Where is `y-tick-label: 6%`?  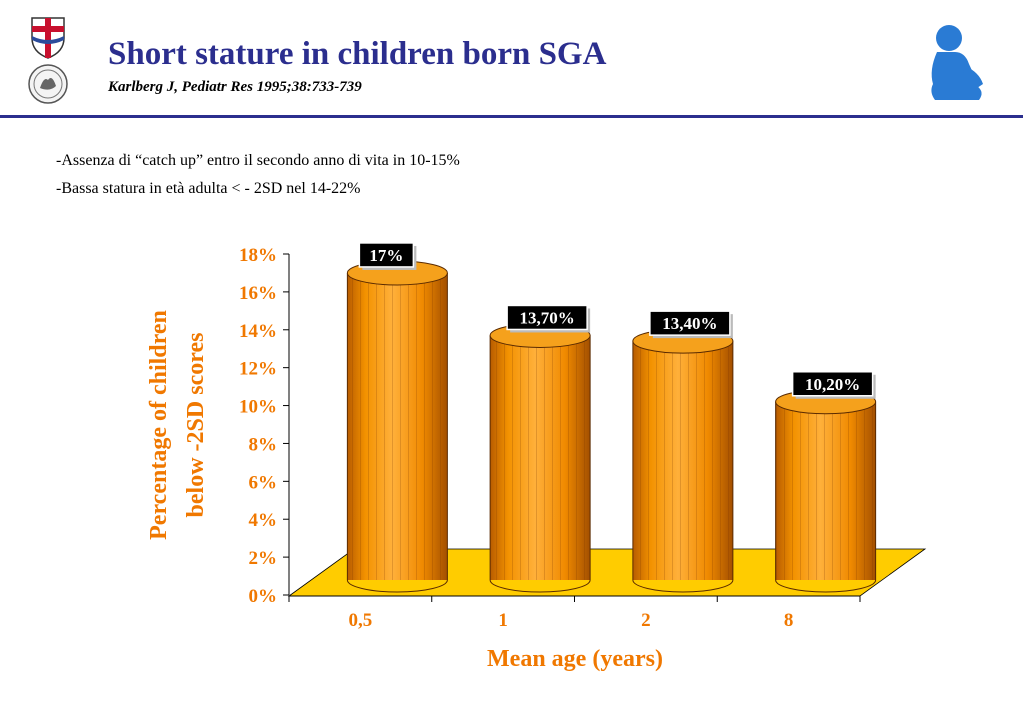 y-tick-label: 6% is located at coordinates (263, 482).